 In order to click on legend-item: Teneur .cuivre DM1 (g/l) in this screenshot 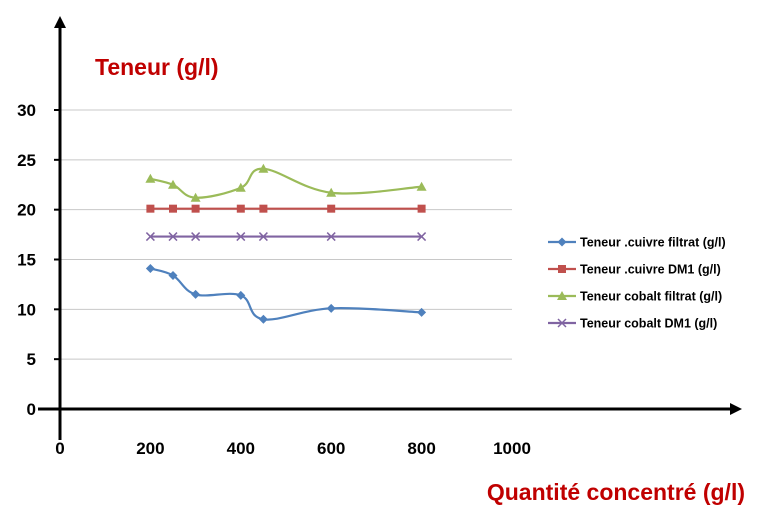, I will do `click(634, 270)`.